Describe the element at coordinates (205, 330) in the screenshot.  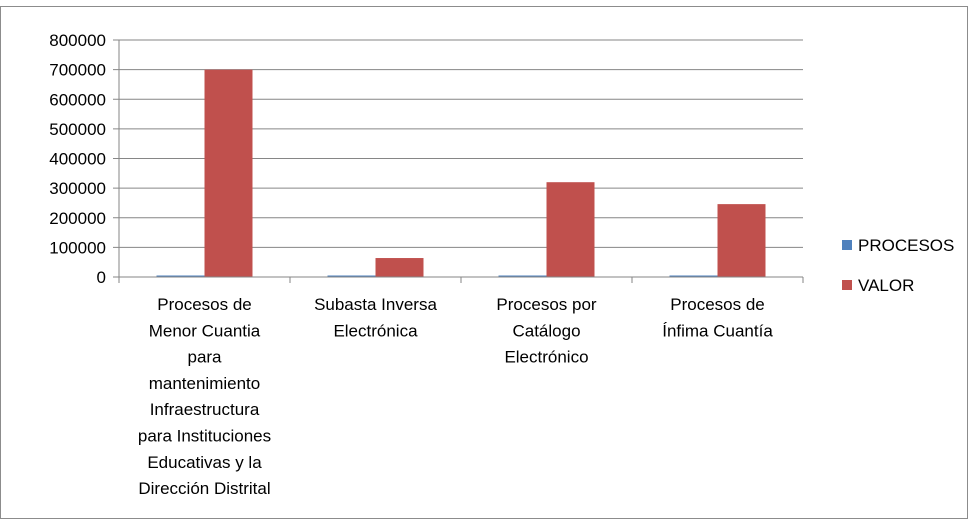
I see `x-category-label-line: Menor Cuantia` at that location.